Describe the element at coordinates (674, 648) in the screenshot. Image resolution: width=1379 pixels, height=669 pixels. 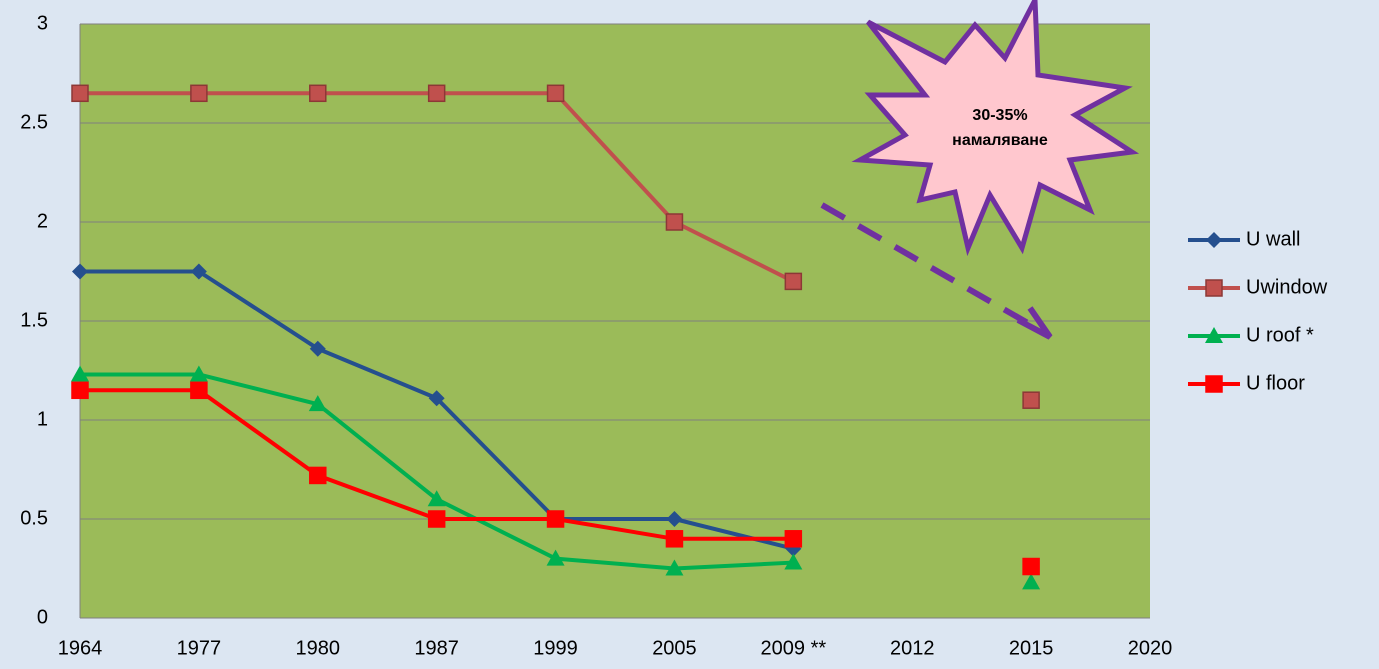
I see `x-tick-label: 2005` at that location.